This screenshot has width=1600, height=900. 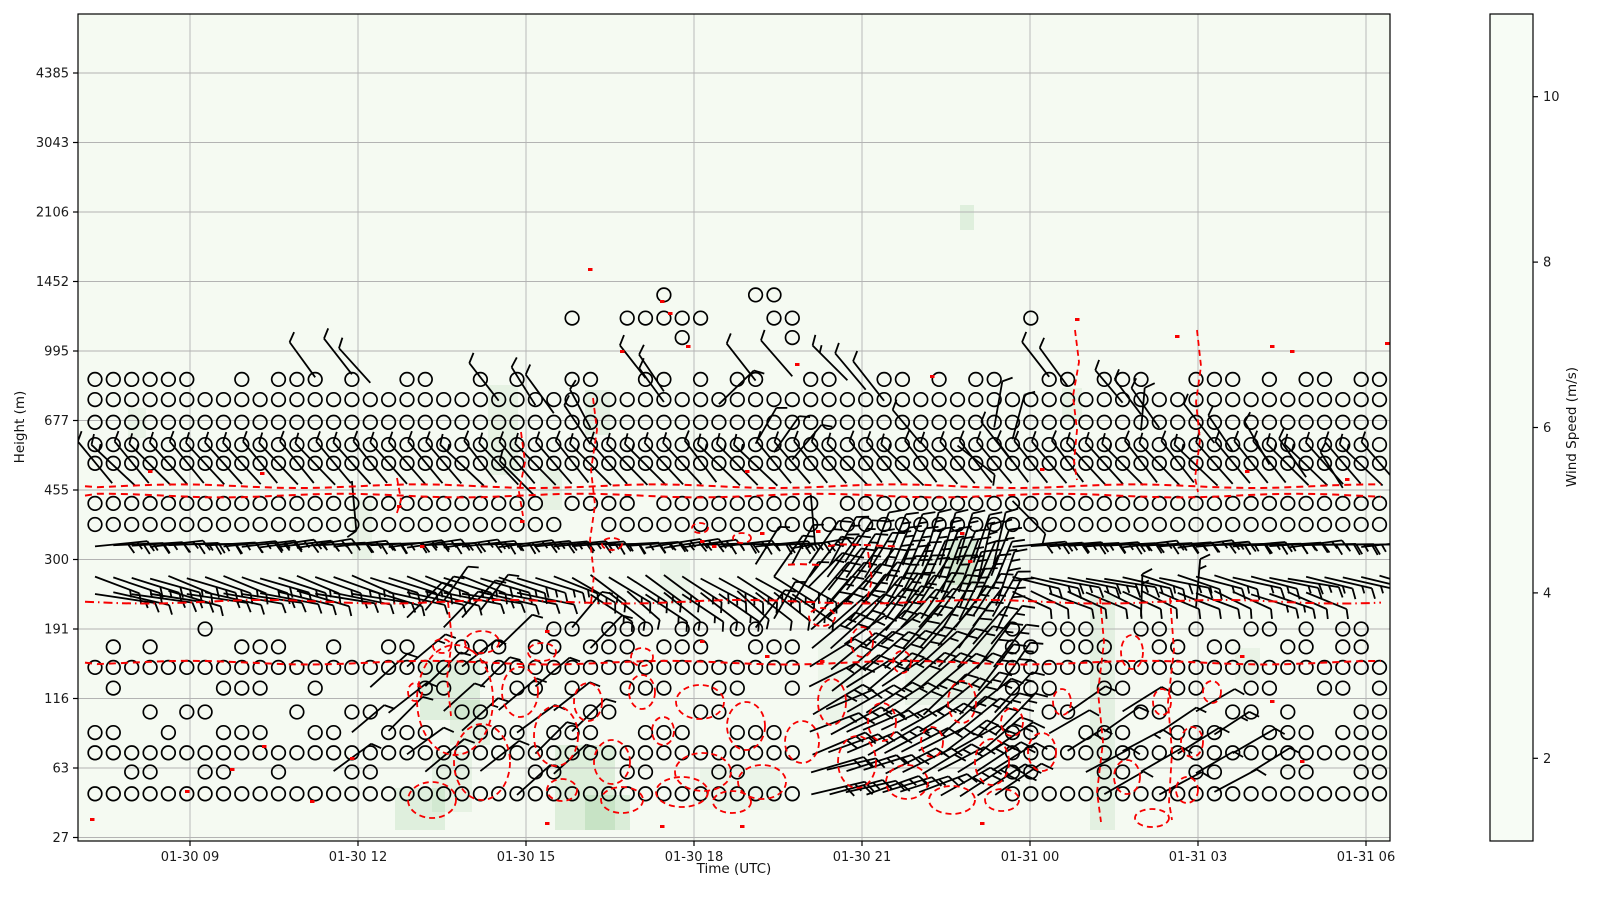 I want to click on y-tick-label: 300, so click(x=56, y=560).